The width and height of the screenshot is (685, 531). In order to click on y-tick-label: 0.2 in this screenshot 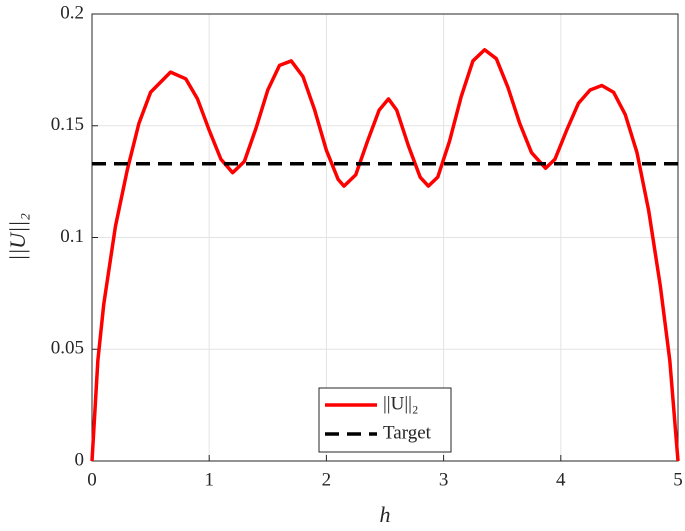, I will do `click(72, 12)`.